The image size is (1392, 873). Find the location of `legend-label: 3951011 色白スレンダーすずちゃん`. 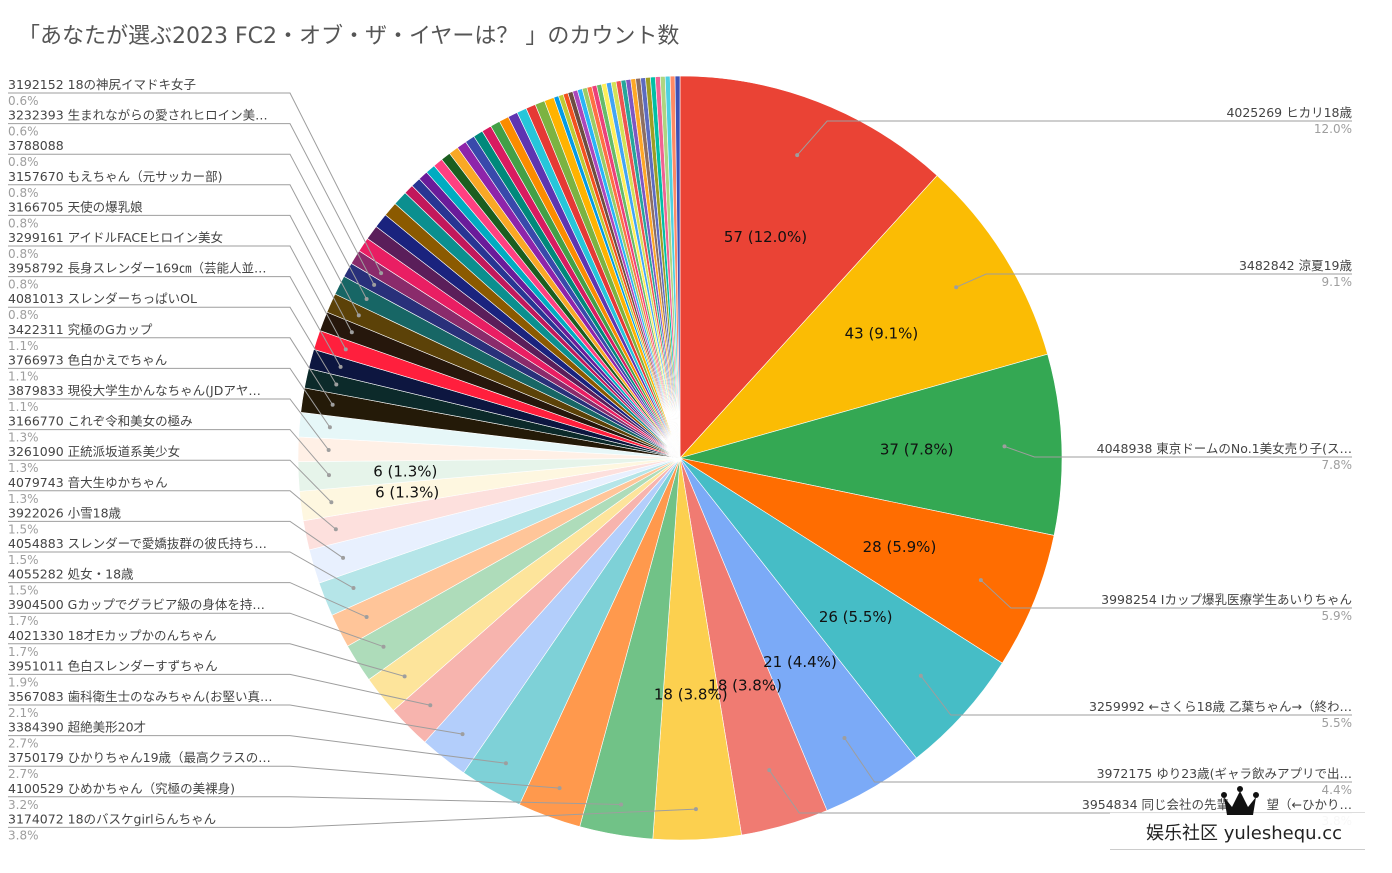

legend-label: 3951011 色白スレンダーすずちゃん is located at coordinates (113, 665).